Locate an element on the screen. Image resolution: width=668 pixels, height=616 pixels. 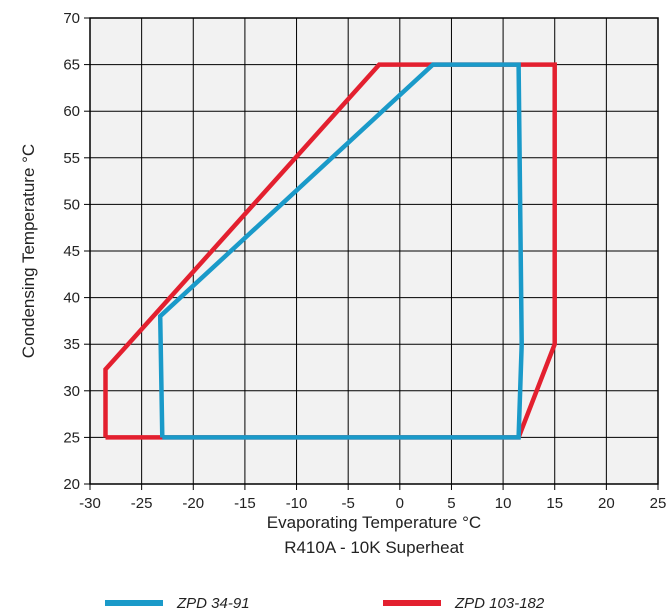
x-tick-label: -25 is located at coordinates (142, 503).